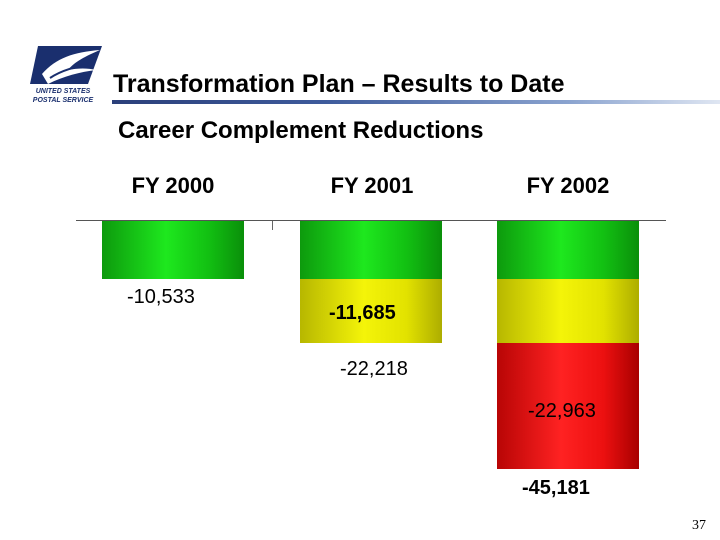 This screenshot has height=540, width=720. I want to click on page-number: 37, so click(699, 525).